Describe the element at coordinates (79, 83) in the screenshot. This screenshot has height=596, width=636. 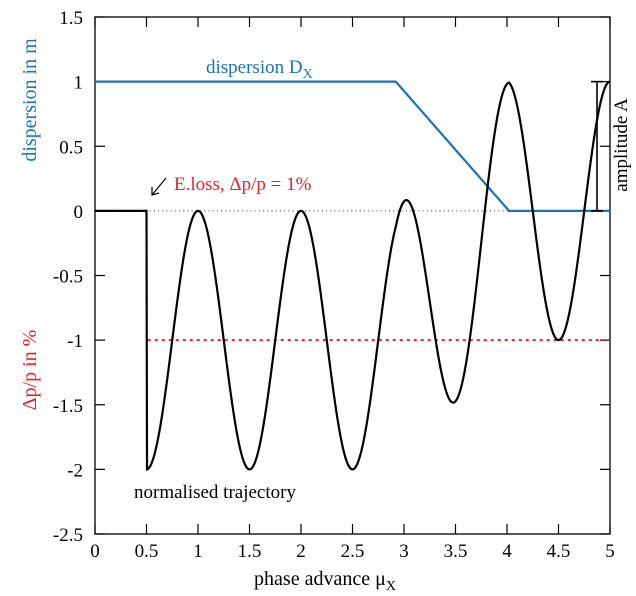
I see `y-tick-label: 1` at that location.